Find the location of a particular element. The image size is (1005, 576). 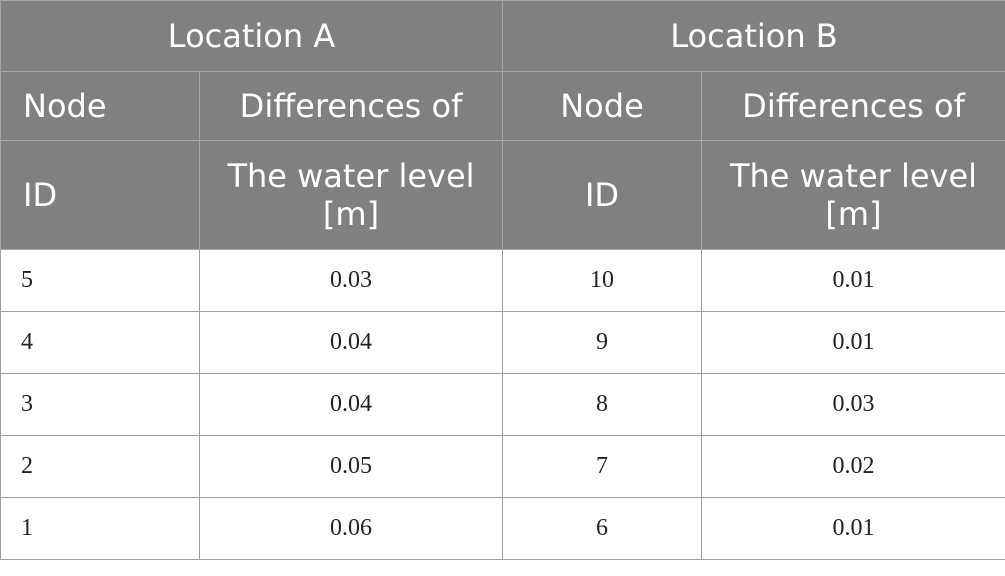

diff-header-a-bottom: The water level [m] is located at coordinates (351, 195).